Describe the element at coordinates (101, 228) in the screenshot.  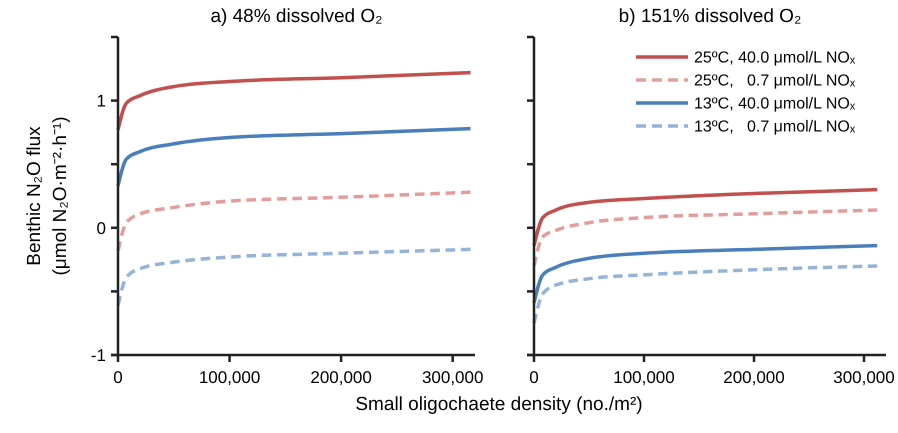
I see `y-tick-label: 0` at that location.